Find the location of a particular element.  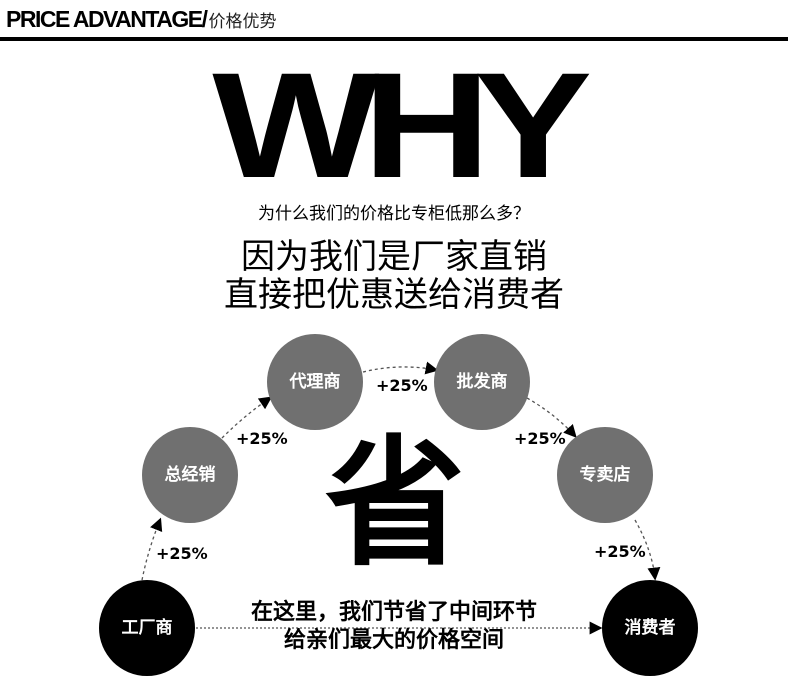

markup-label-4: +25% is located at coordinates (540, 438).